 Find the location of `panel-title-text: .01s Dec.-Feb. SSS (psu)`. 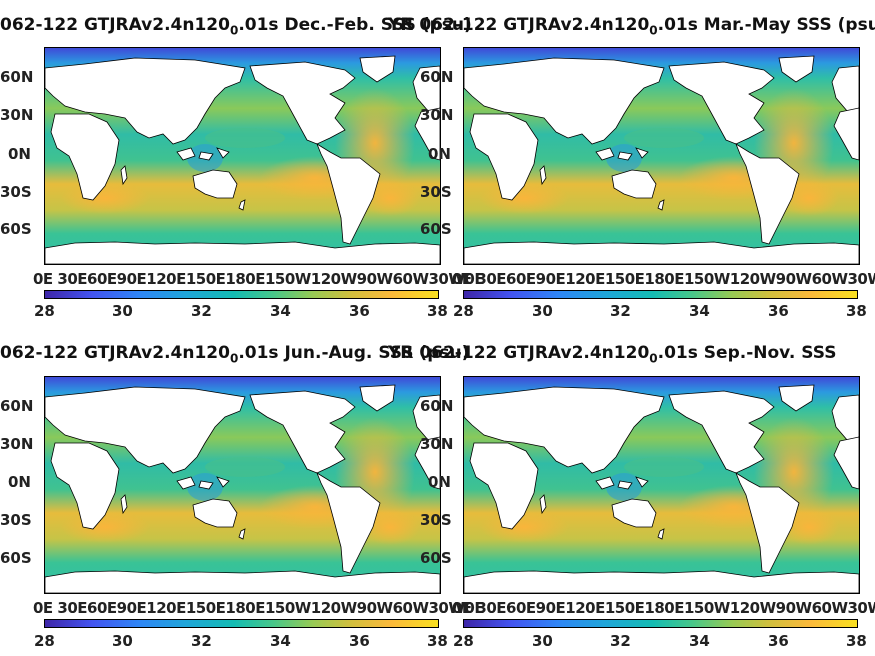

panel-title-text: .01s Dec.-Feb. SSS (psu) is located at coordinates (355, 25).